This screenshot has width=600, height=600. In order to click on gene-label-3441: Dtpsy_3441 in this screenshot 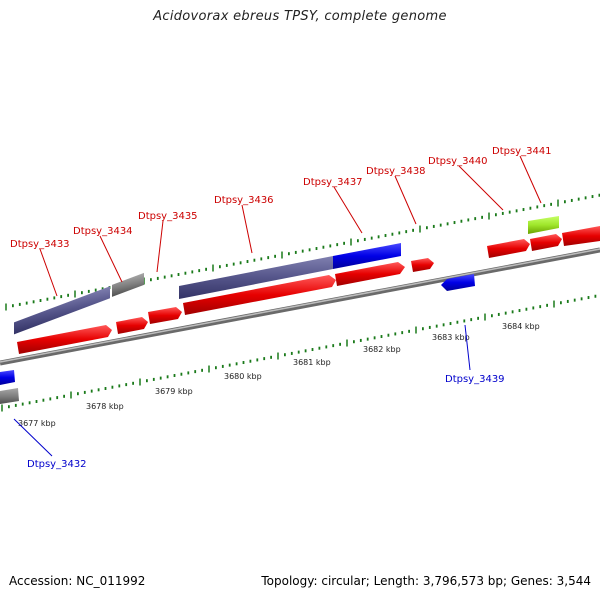, I will do `click(522, 151)`.